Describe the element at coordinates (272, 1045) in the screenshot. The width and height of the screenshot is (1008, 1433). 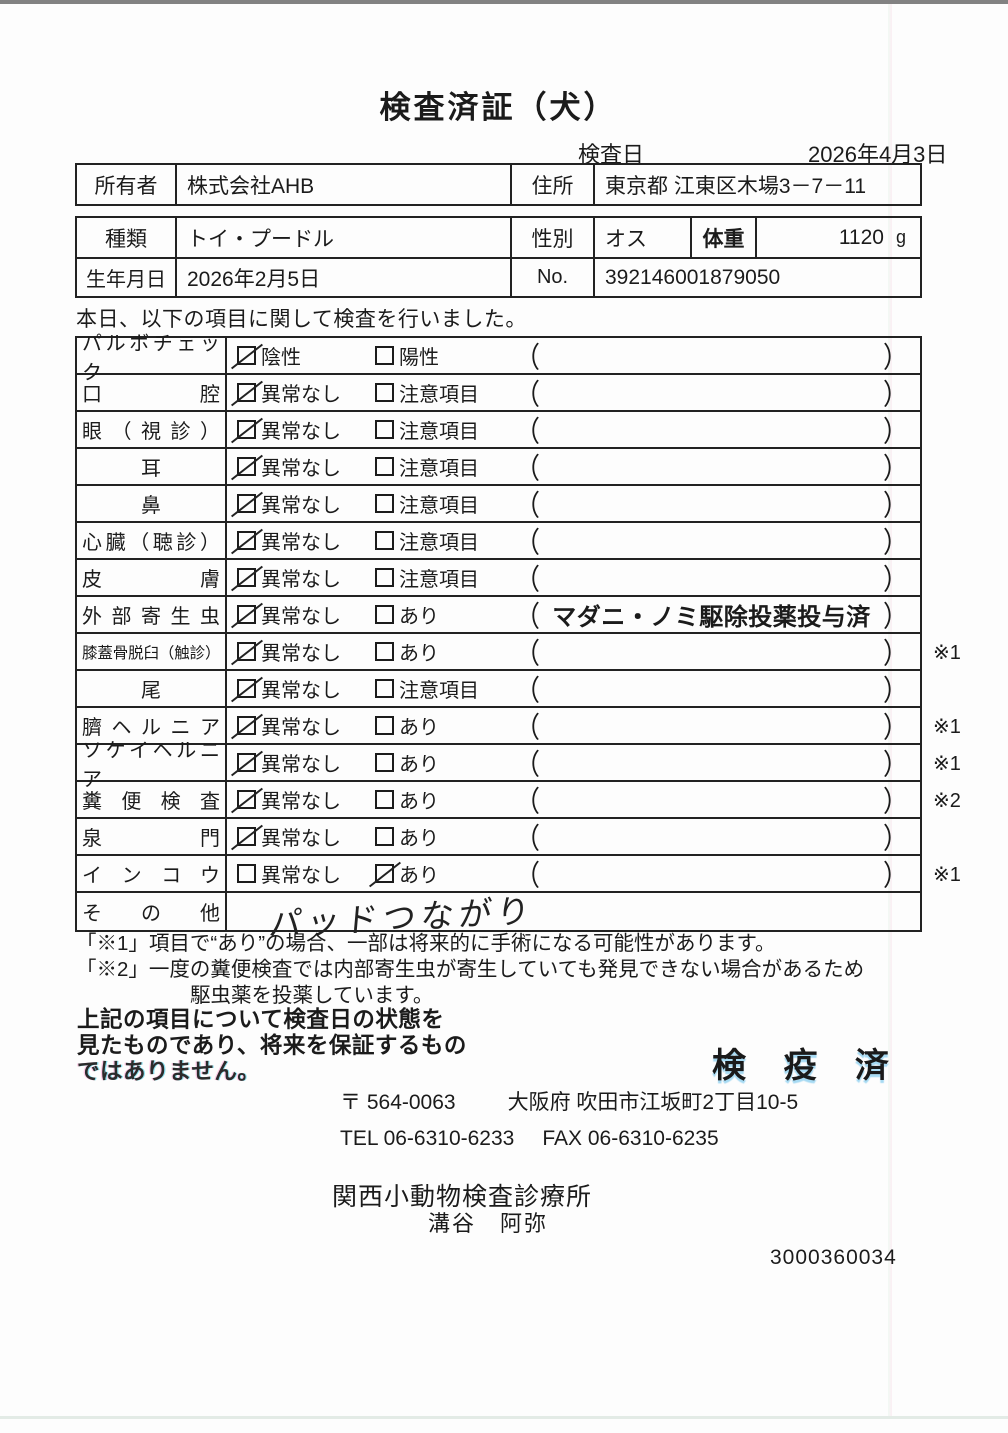
I see `statement-line-2: 見たものであり、将来を保証するもの` at that location.